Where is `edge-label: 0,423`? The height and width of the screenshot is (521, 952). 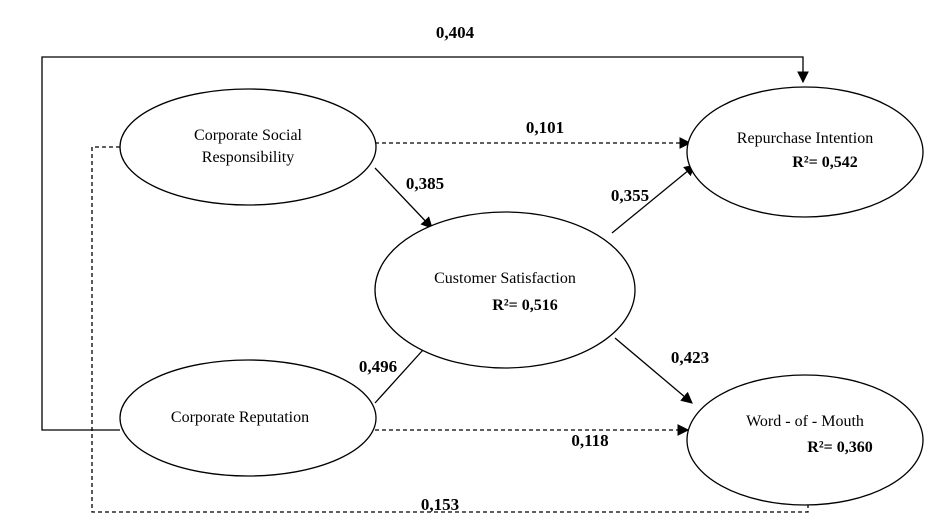
edge-label: 0,423 is located at coordinates (690, 357).